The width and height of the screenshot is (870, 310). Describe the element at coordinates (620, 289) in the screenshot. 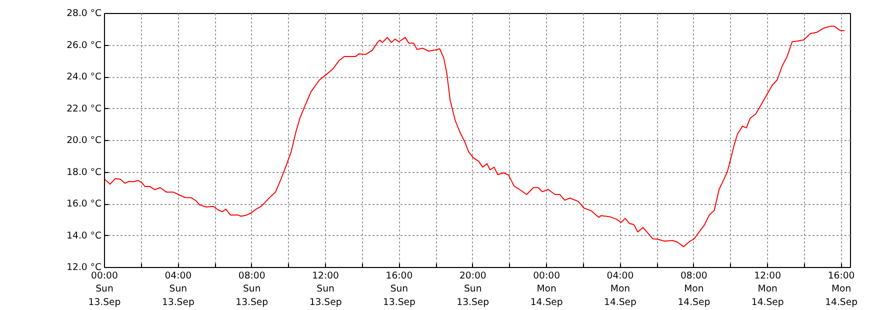

I see `x-tick-label: 04:00 Mon 14.Sep` at that location.